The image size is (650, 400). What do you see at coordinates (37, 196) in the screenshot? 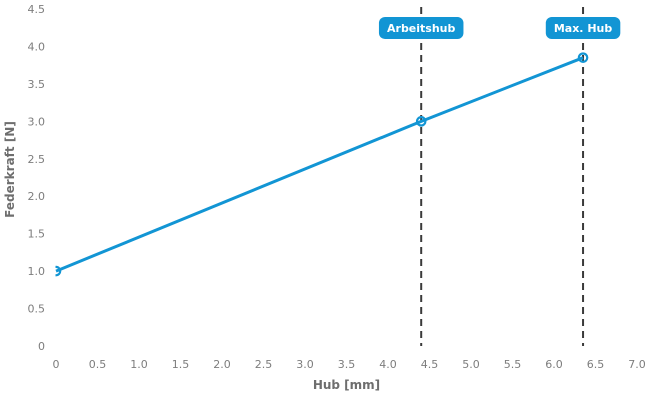
I see `y-tick-label: 2.0` at bounding box center [37, 196].